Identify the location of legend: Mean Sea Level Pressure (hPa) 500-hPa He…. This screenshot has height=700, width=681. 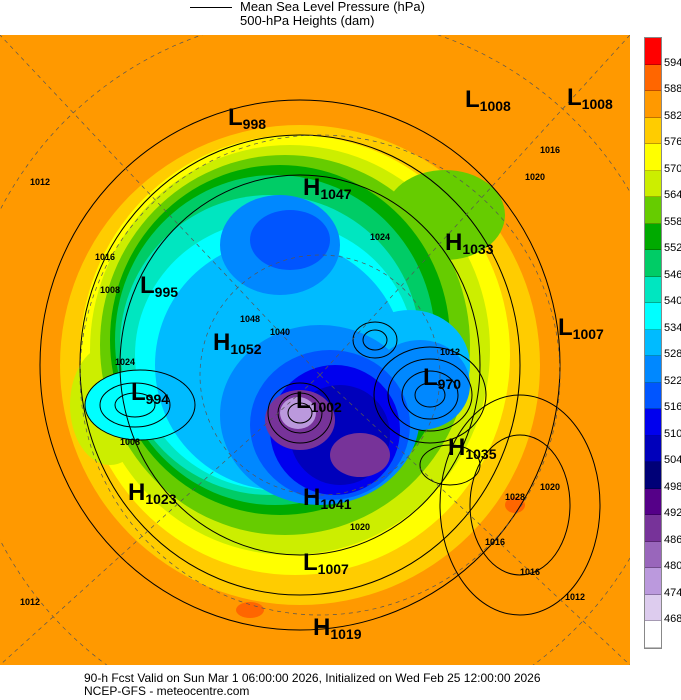
(307, 14).